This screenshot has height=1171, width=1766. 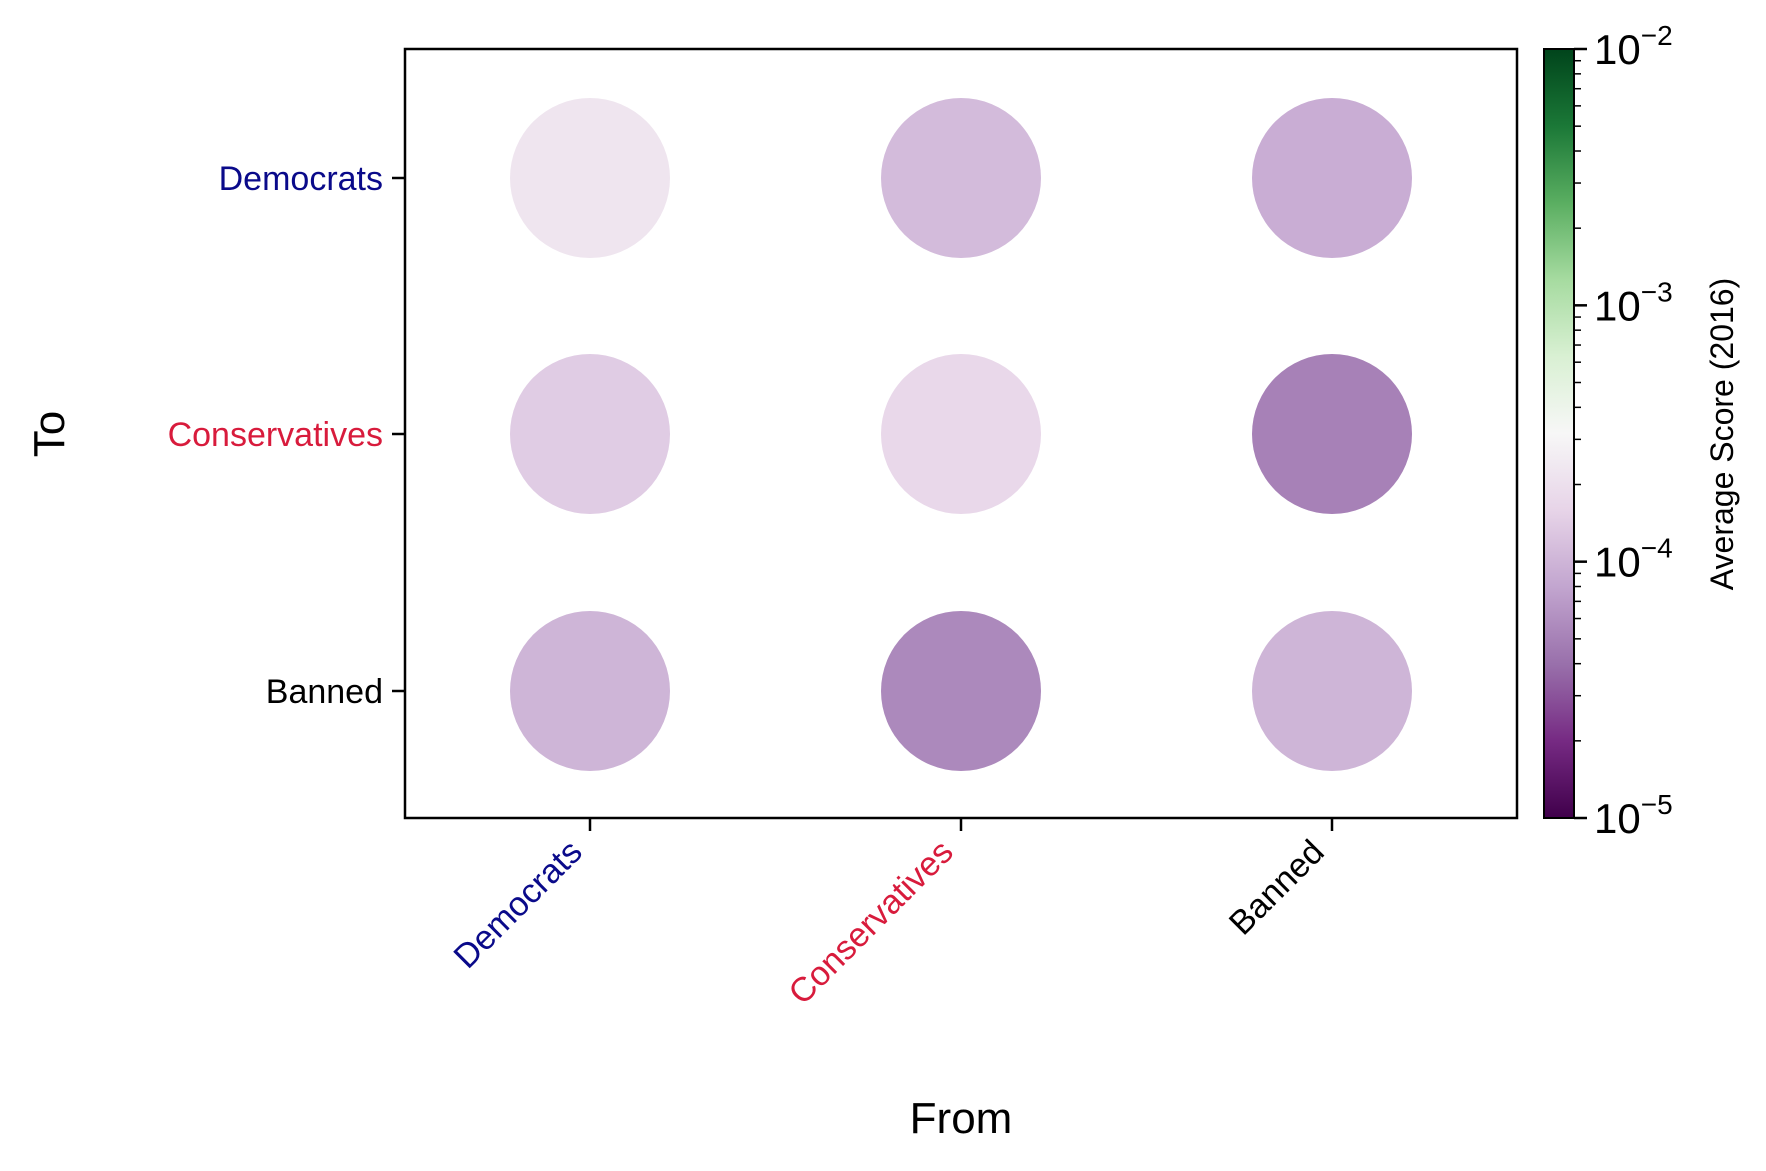 I want to click on colorbar-tick-label: 10⁻⁴, so click(x=1633, y=559).